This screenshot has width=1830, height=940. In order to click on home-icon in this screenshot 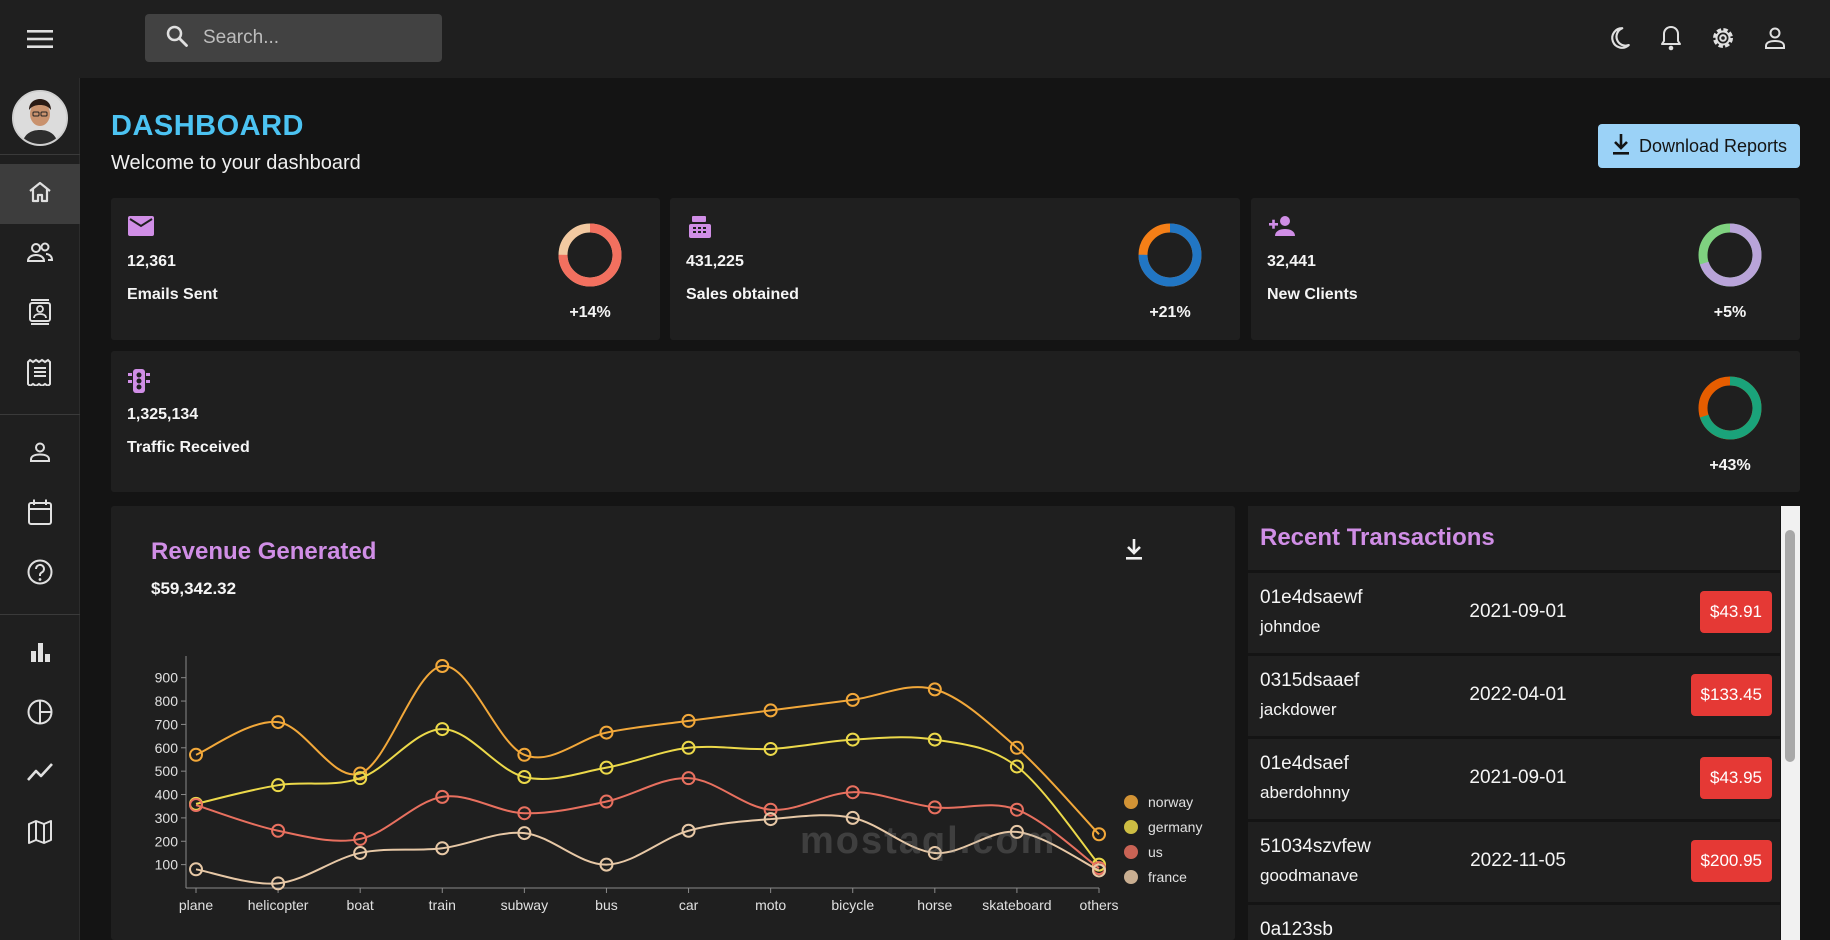, I will do `click(40, 194)`.